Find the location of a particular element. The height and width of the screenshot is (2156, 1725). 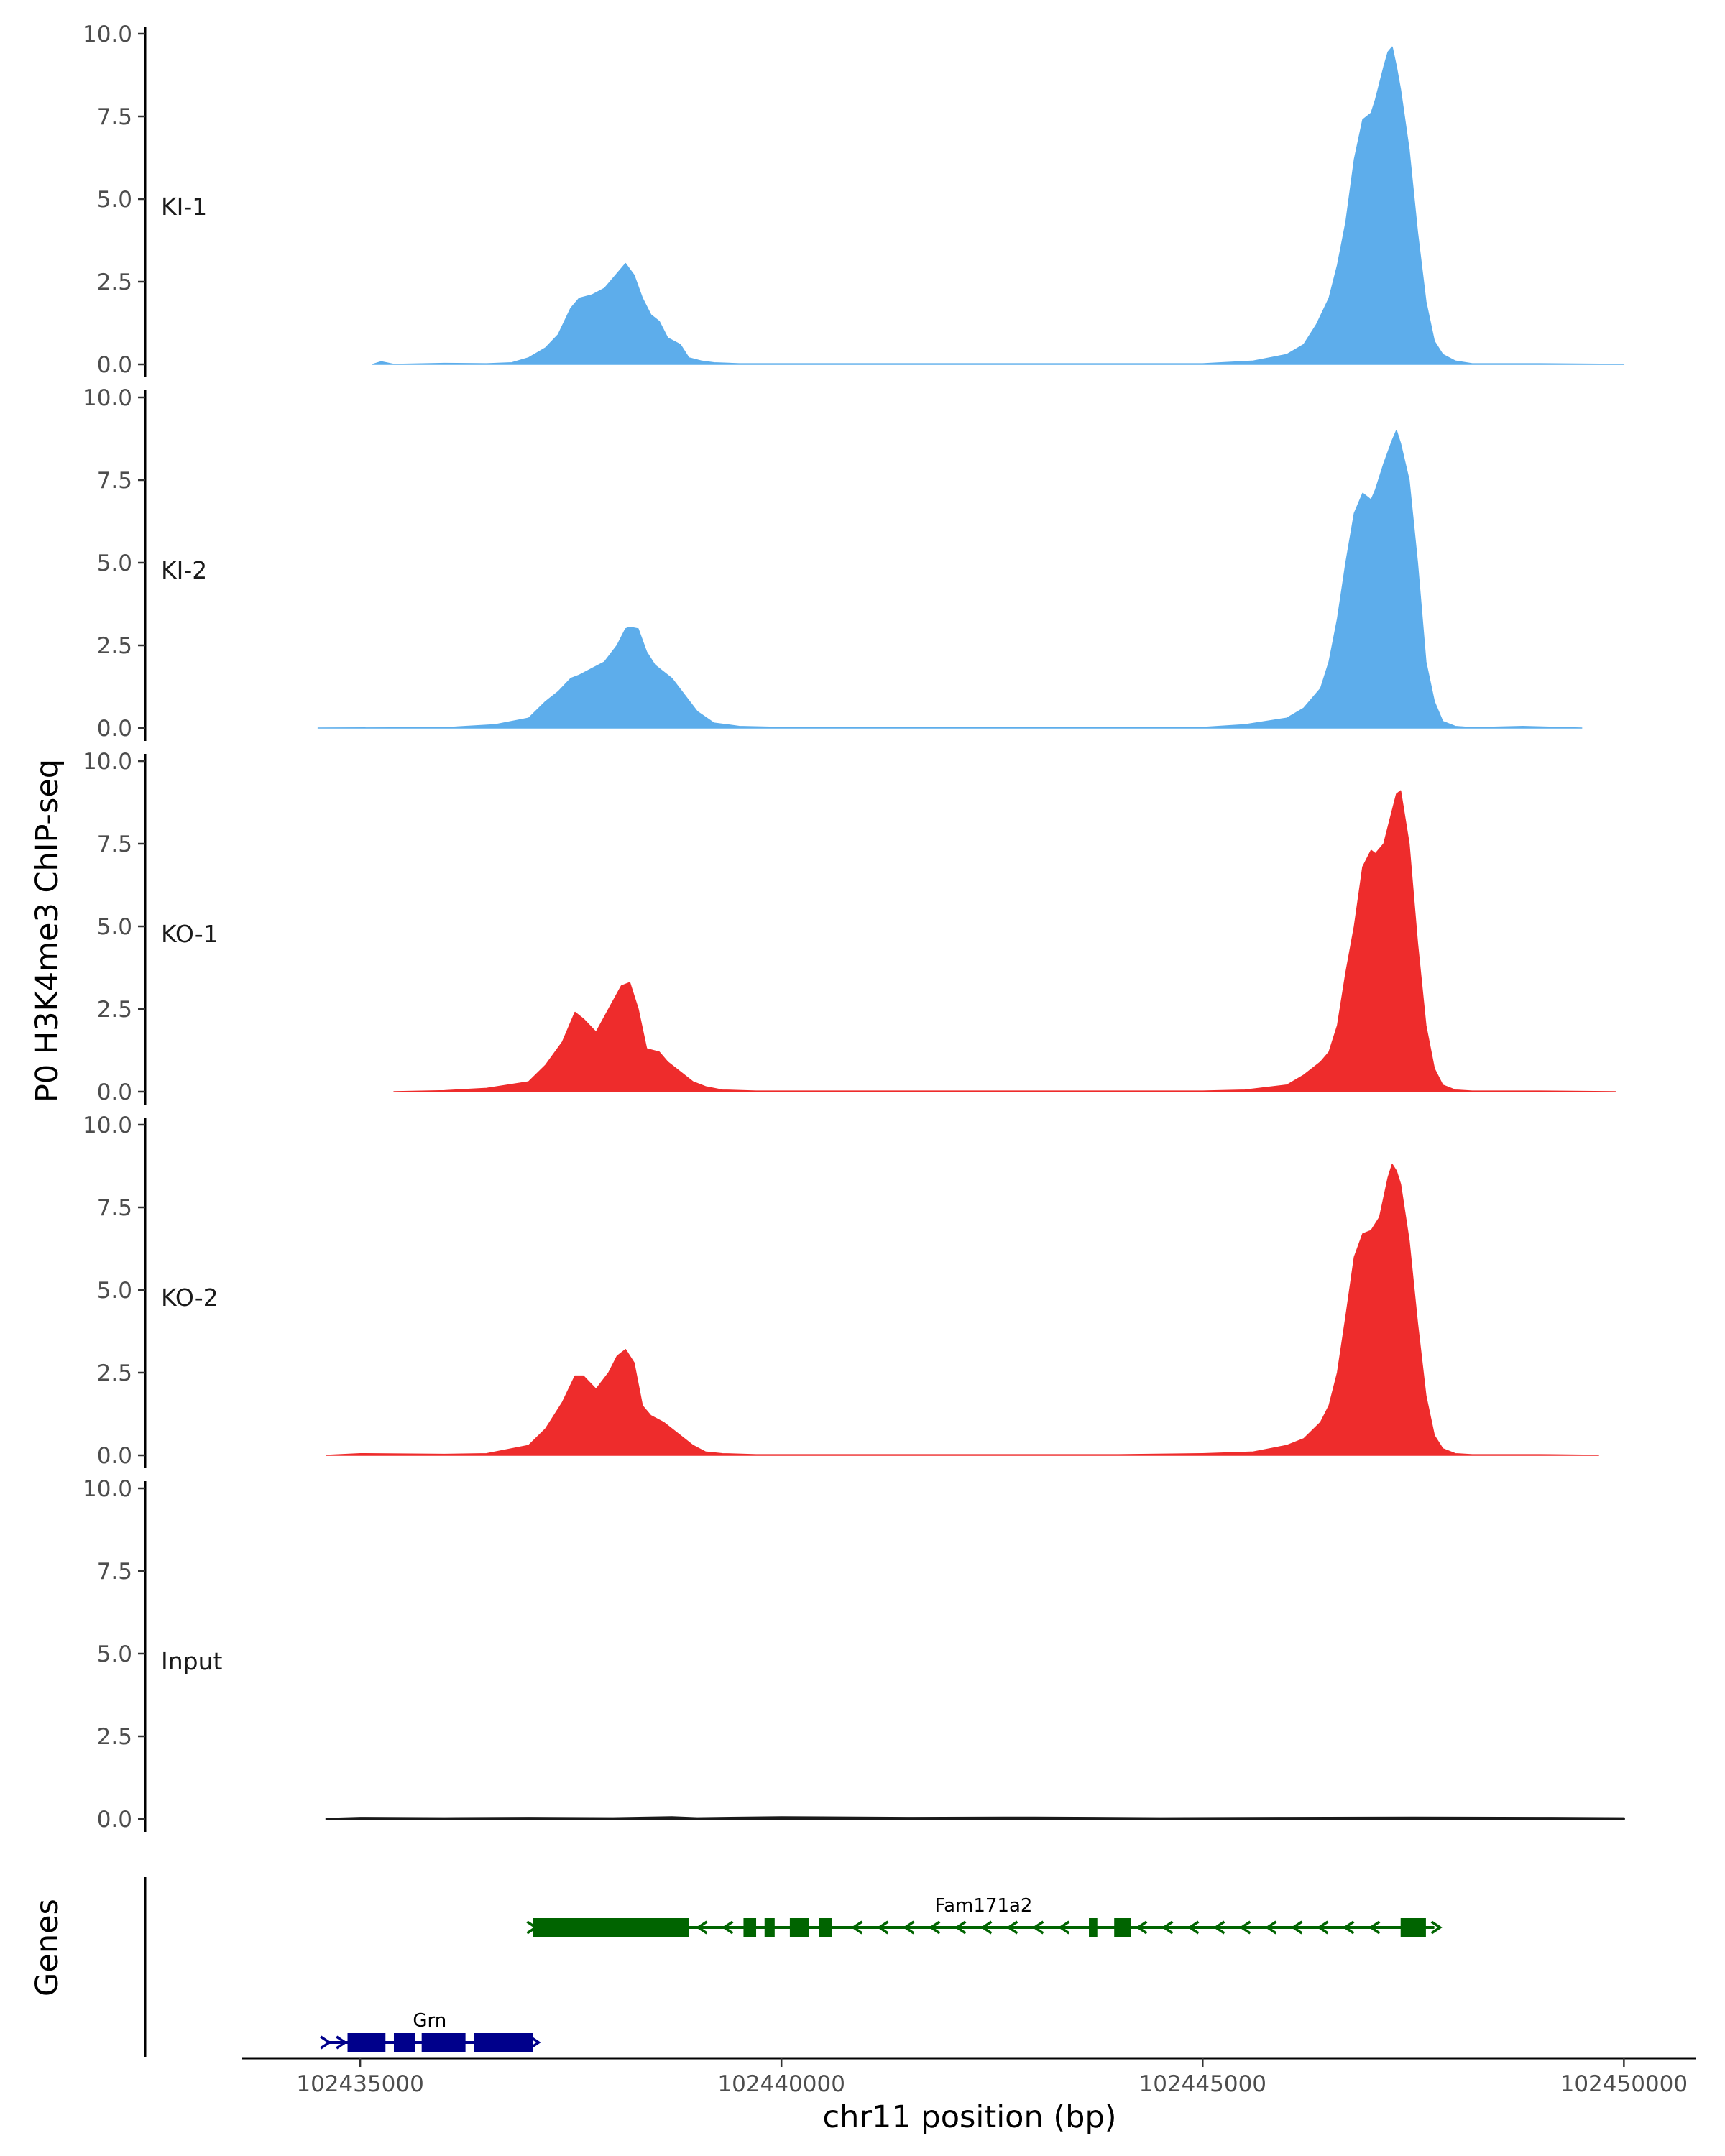

track-label: Input is located at coordinates (192, 1661).